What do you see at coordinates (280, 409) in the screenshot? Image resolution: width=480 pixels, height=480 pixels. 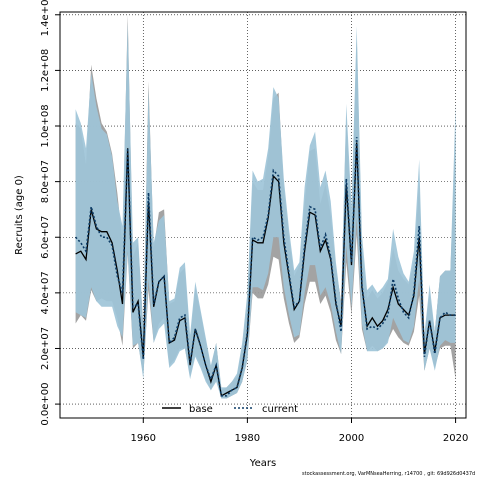 I see `legend-label-current: current` at bounding box center [280, 409].